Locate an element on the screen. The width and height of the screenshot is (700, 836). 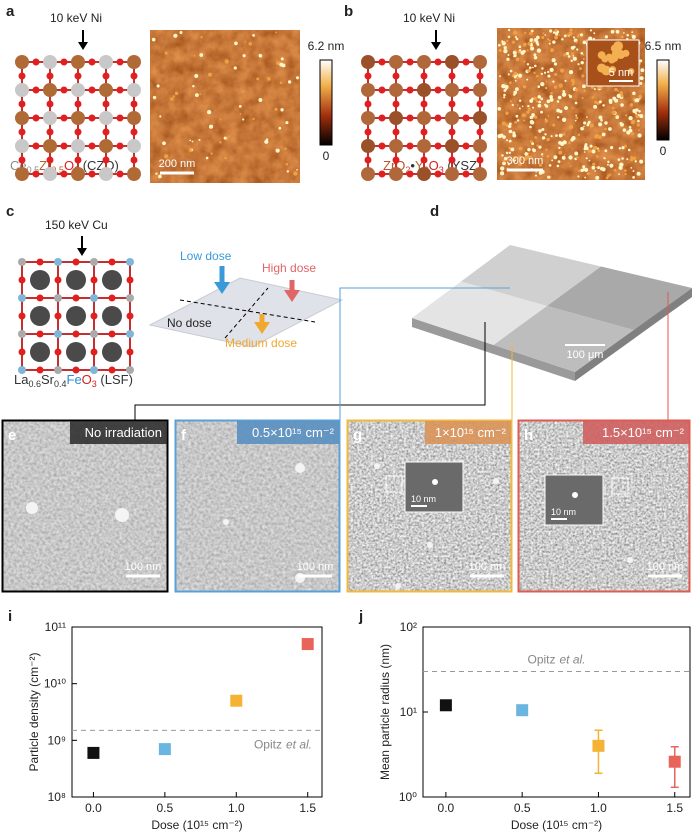
zoom-box is located at coordinates (620, 486).